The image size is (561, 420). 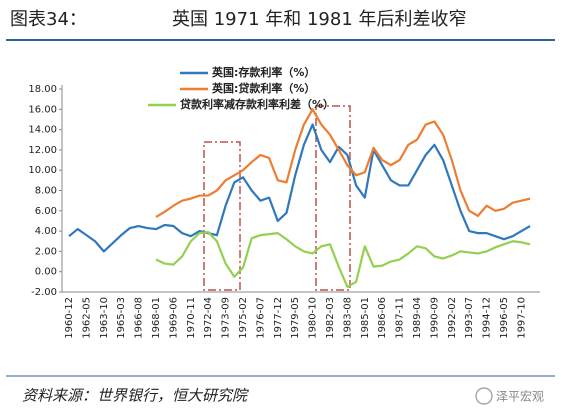 What do you see at coordinates (121, 318) in the screenshot?
I see `x-tick-label: 1965-03` at bounding box center [121, 318].